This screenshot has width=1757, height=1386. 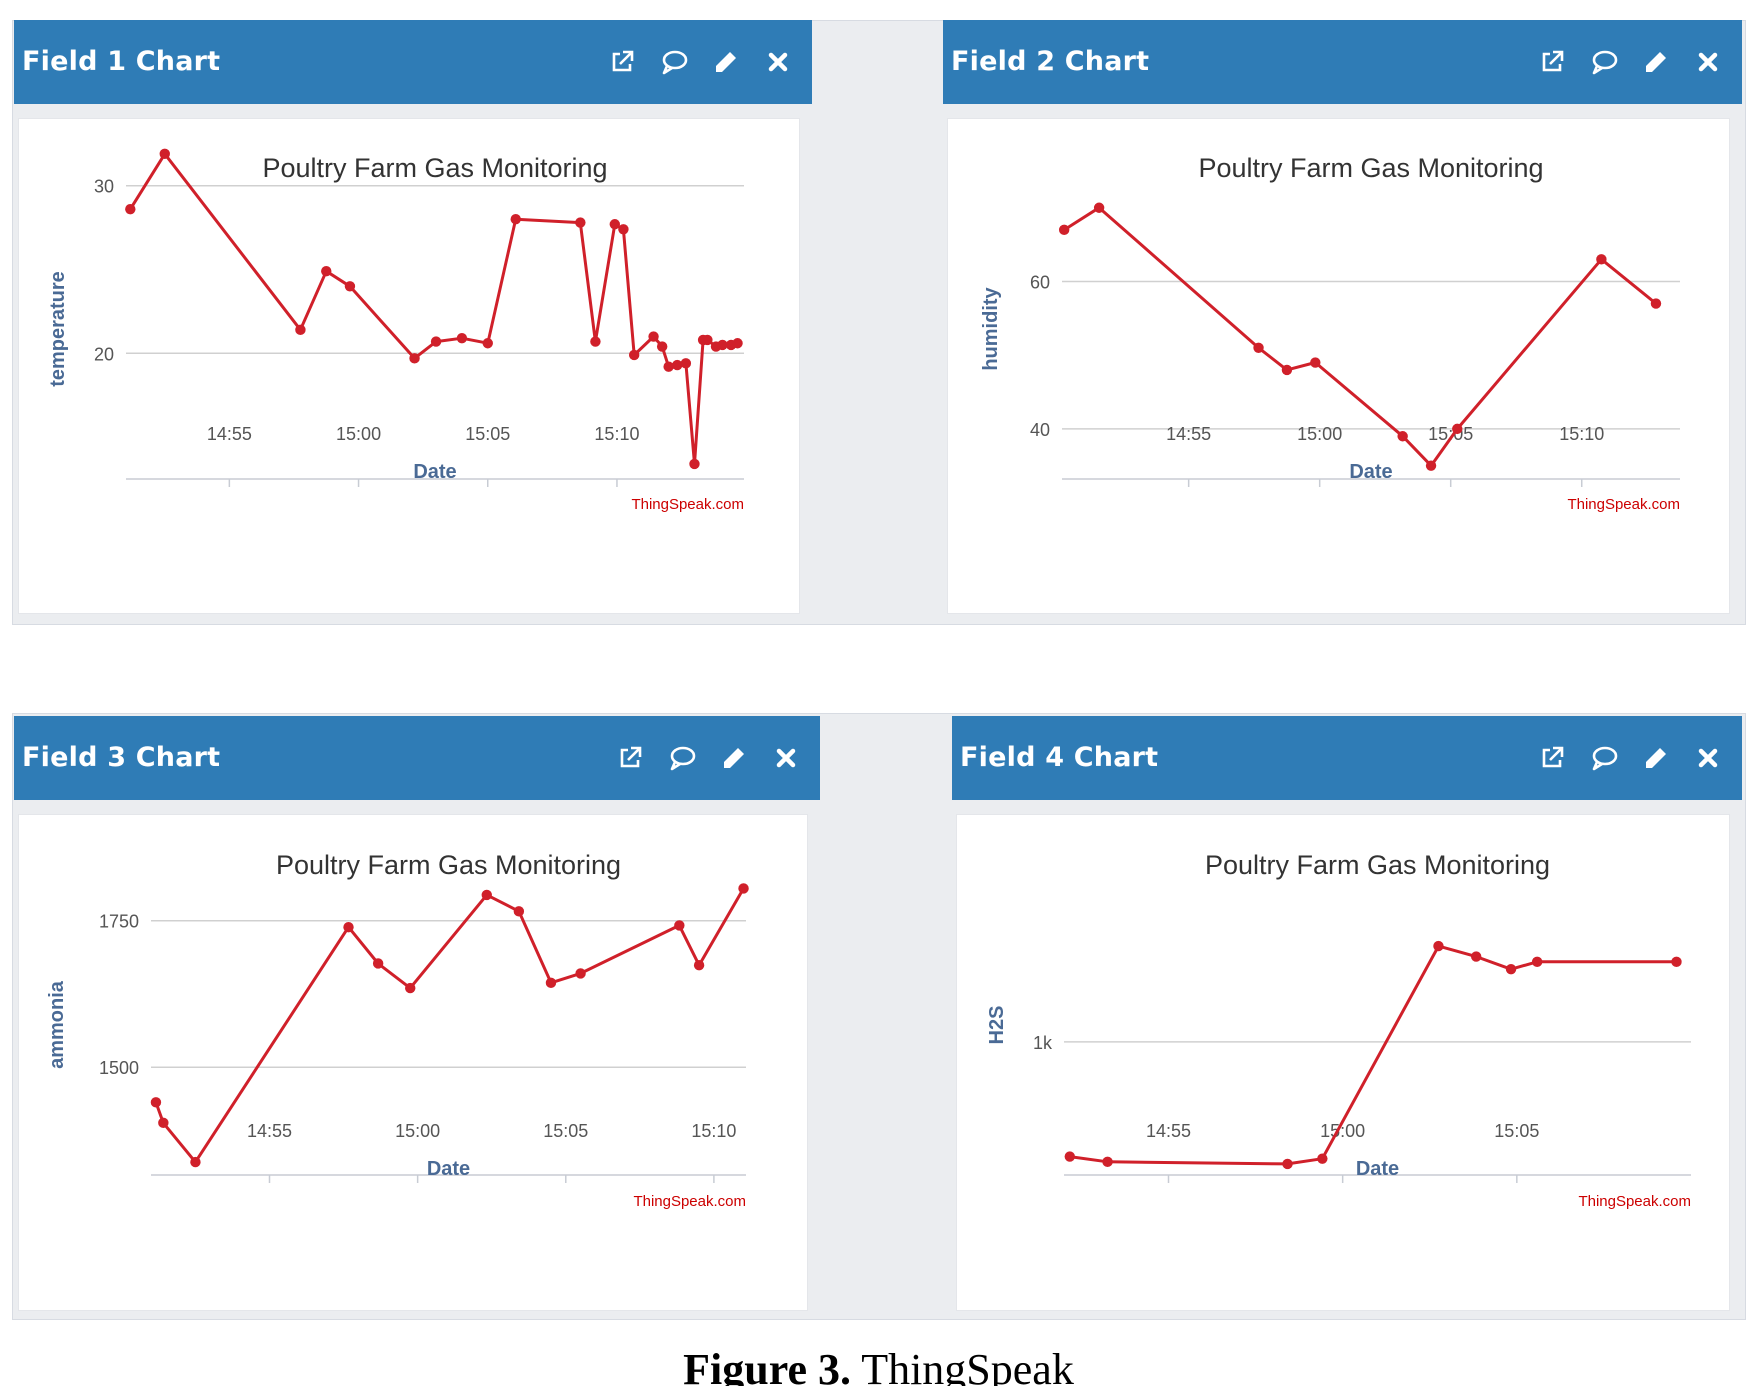 What do you see at coordinates (1059, 757) in the screenshot?
I see `panel-title: Field 4 Chart` at bounding box center [1059, 757].